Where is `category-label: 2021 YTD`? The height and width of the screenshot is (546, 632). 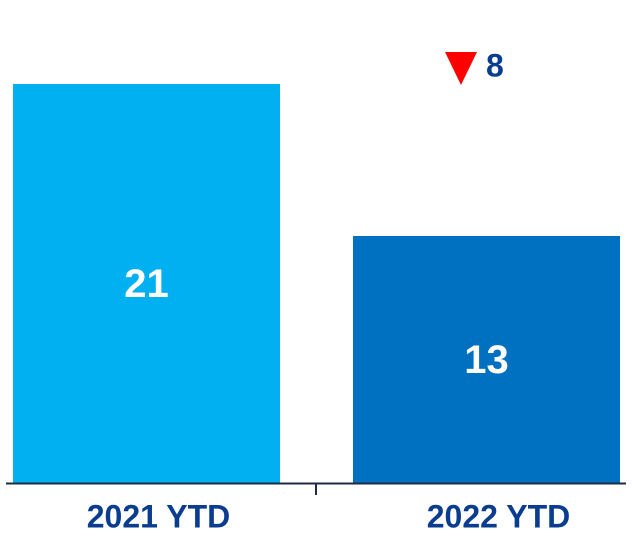
category-label: 2021 YTD is located at coordinates (159, 516).